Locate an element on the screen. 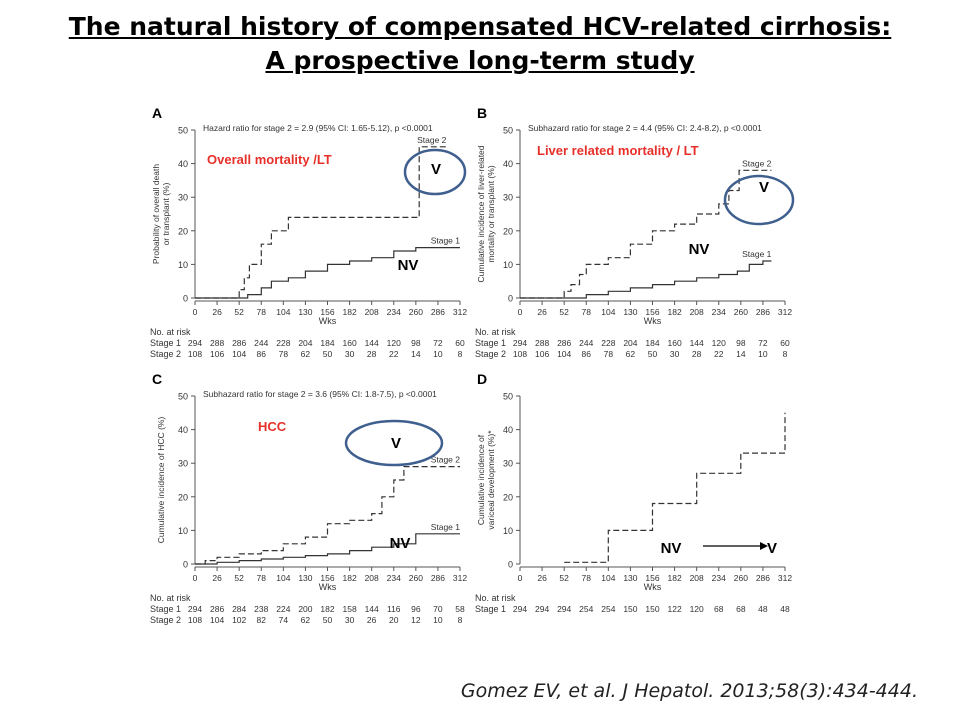 The width and height of the screenshot is (960, 720). risk-cell: 288 is located at coordinates (217, 343).